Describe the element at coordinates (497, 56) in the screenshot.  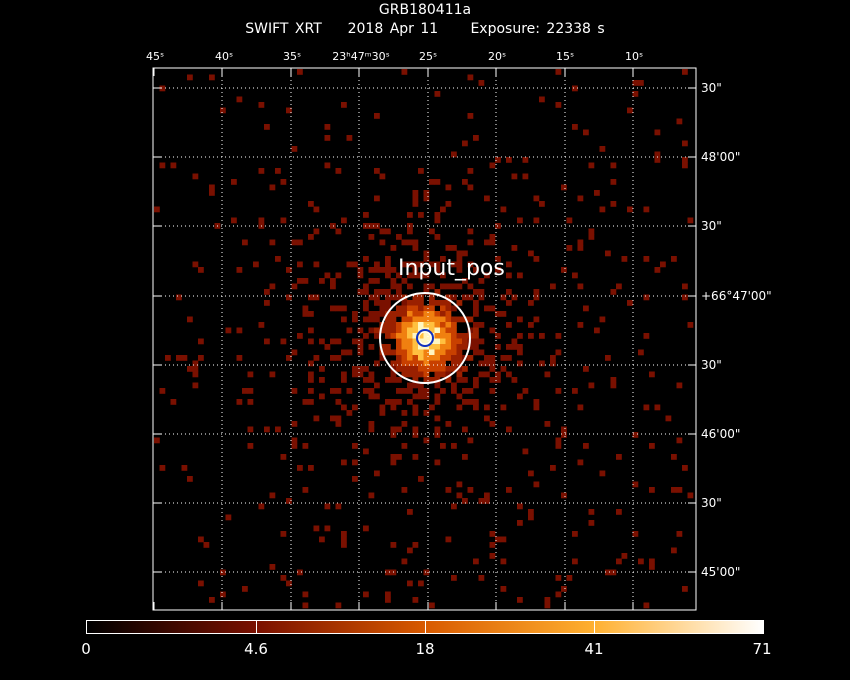
I see `ra-tick-label: 20ˢ` at that location.